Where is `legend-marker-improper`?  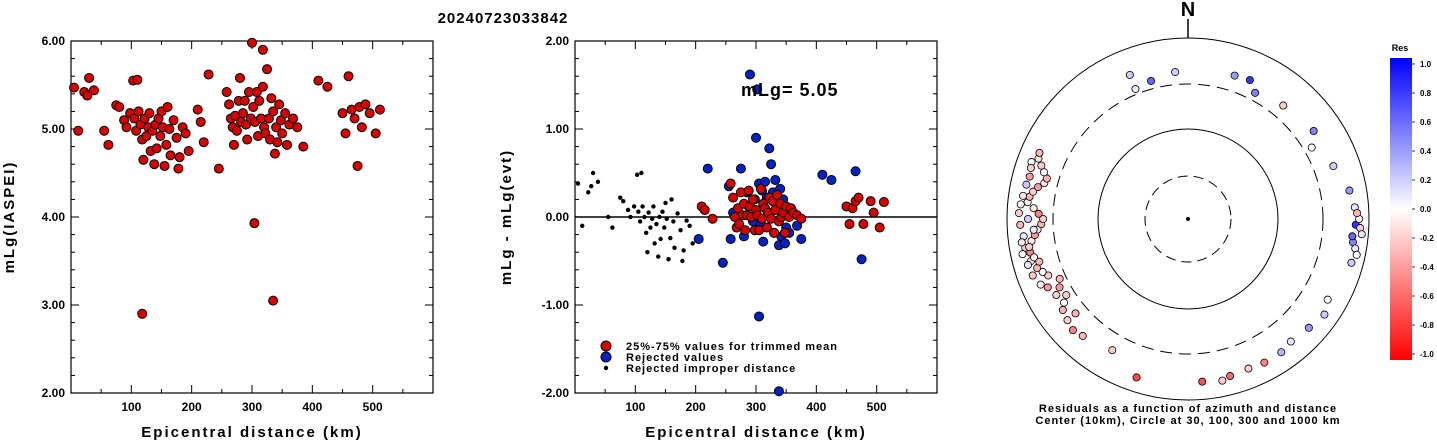
legend-marker-improper is located at coordinates (606, 368).